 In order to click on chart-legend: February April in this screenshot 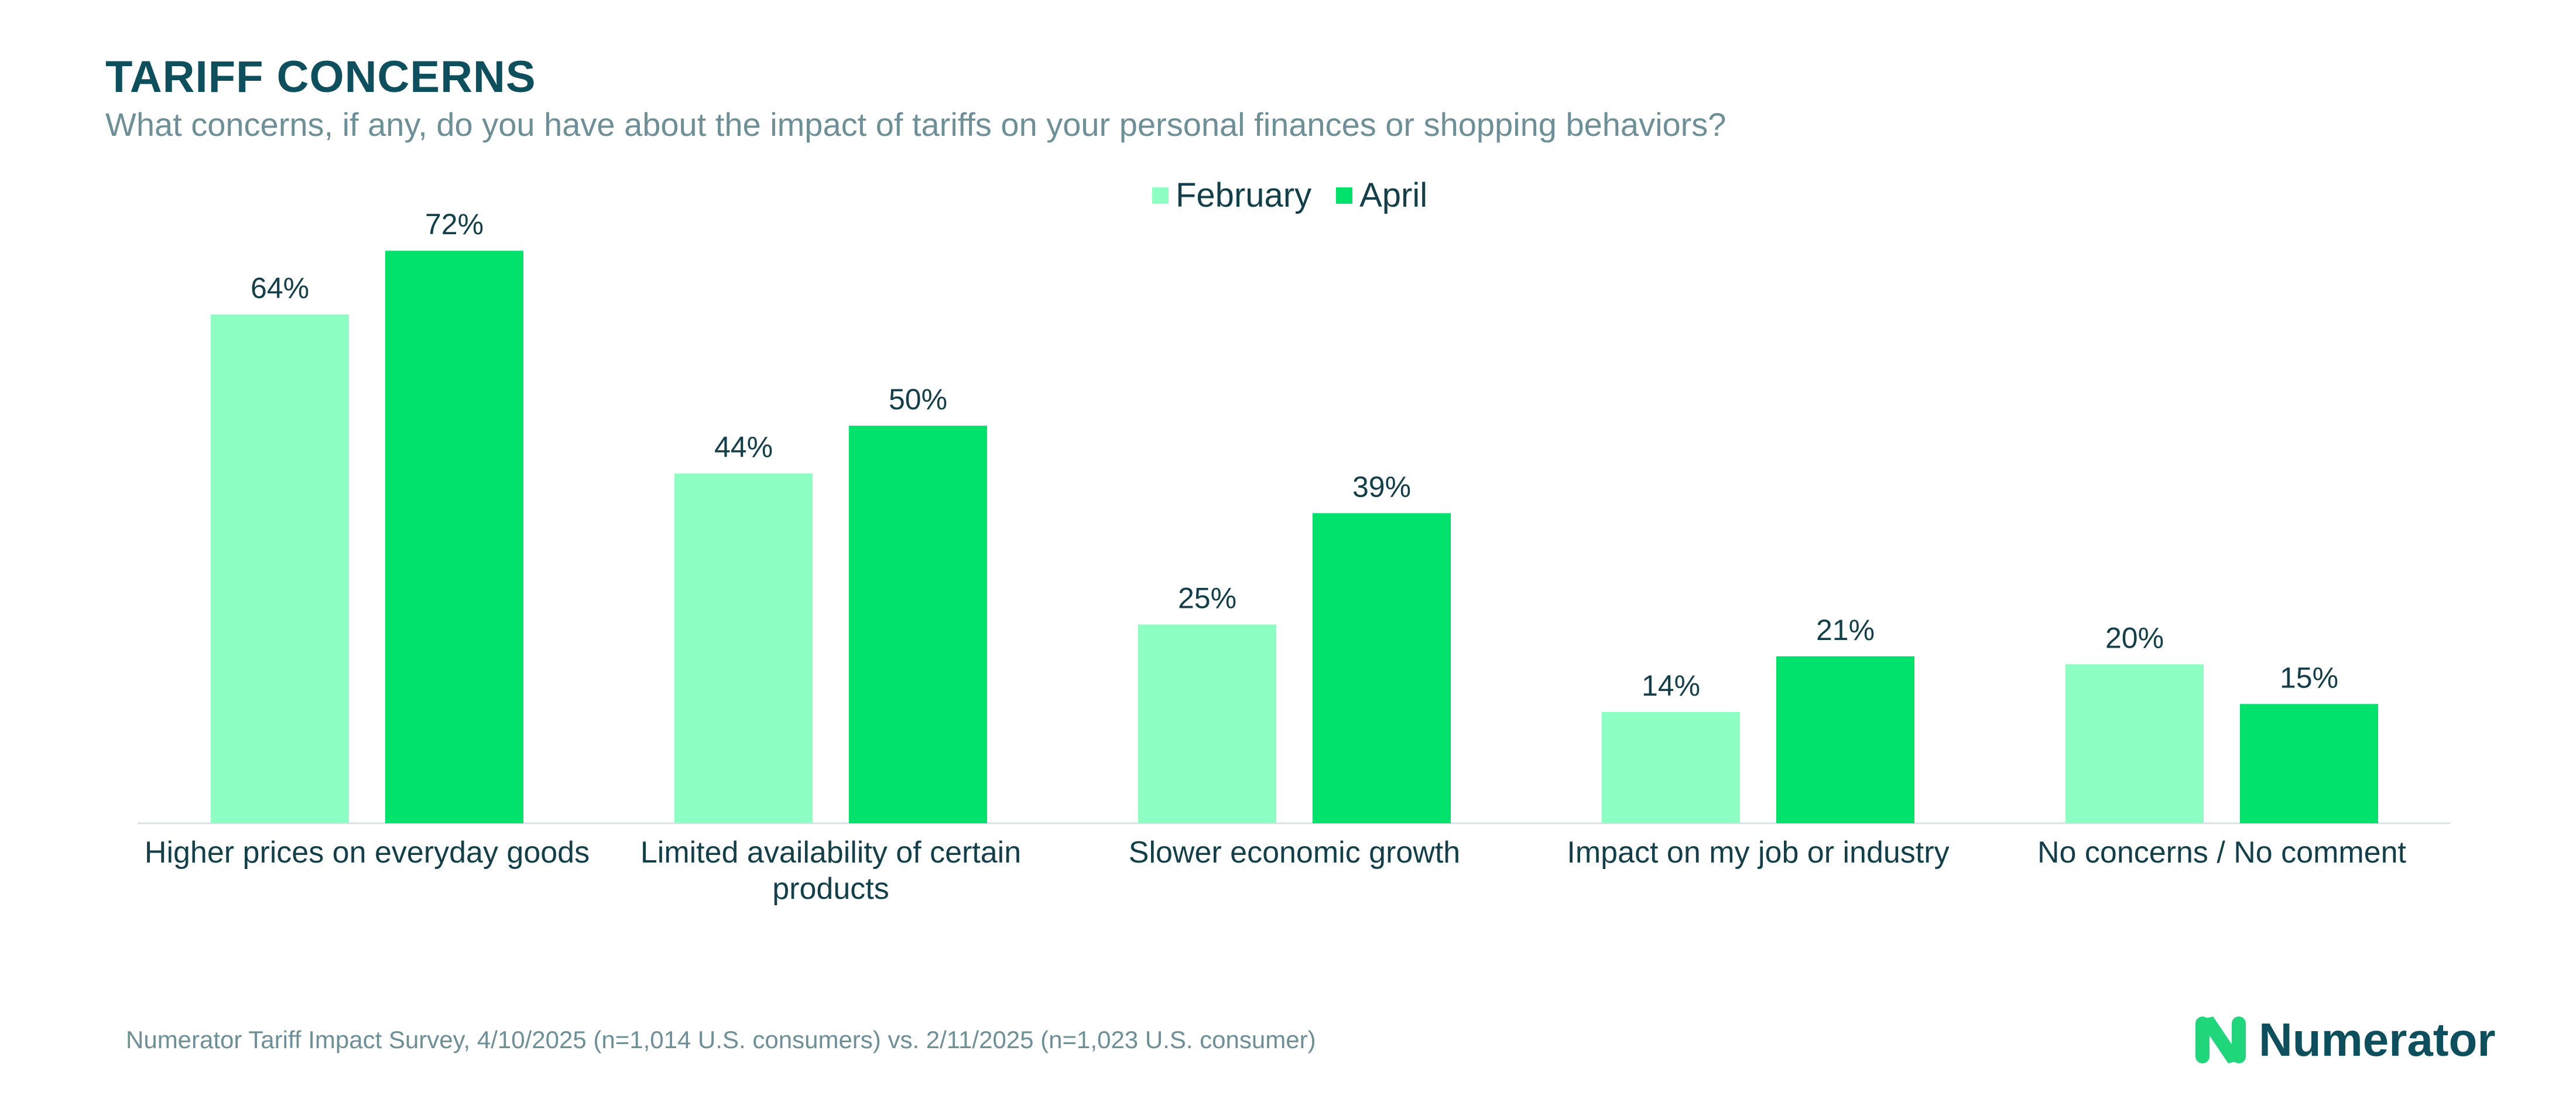, I will do `click(1302, 195)`.